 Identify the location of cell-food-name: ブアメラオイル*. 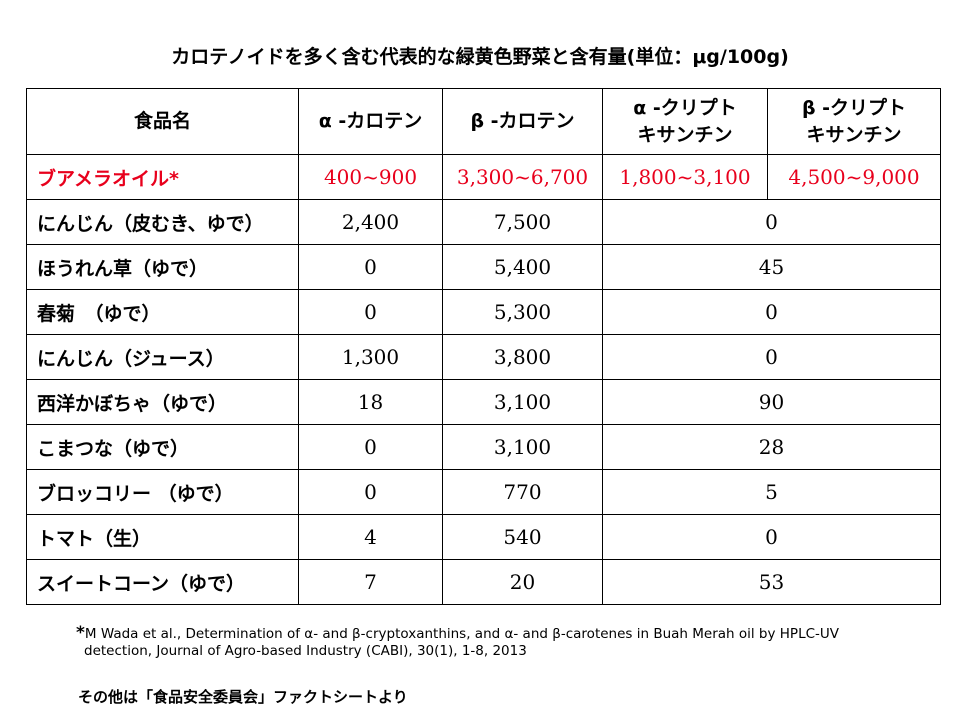
(162, 177).